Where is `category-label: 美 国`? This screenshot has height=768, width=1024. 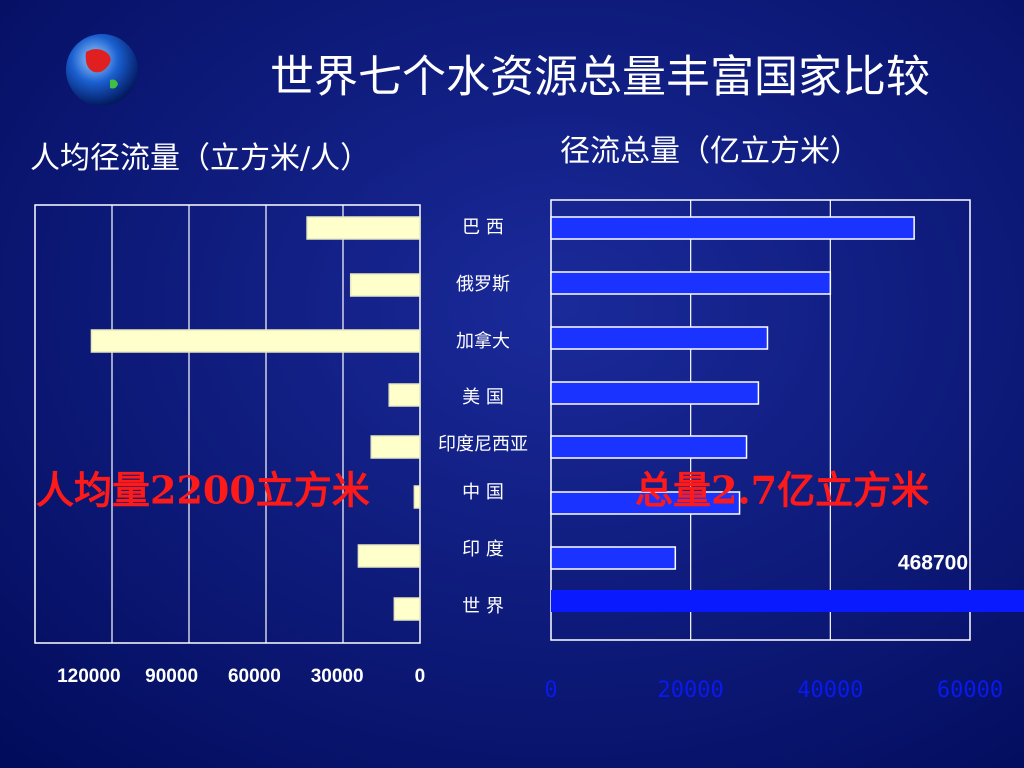 category-label: 美 国 is located at coordinates (483, 397).